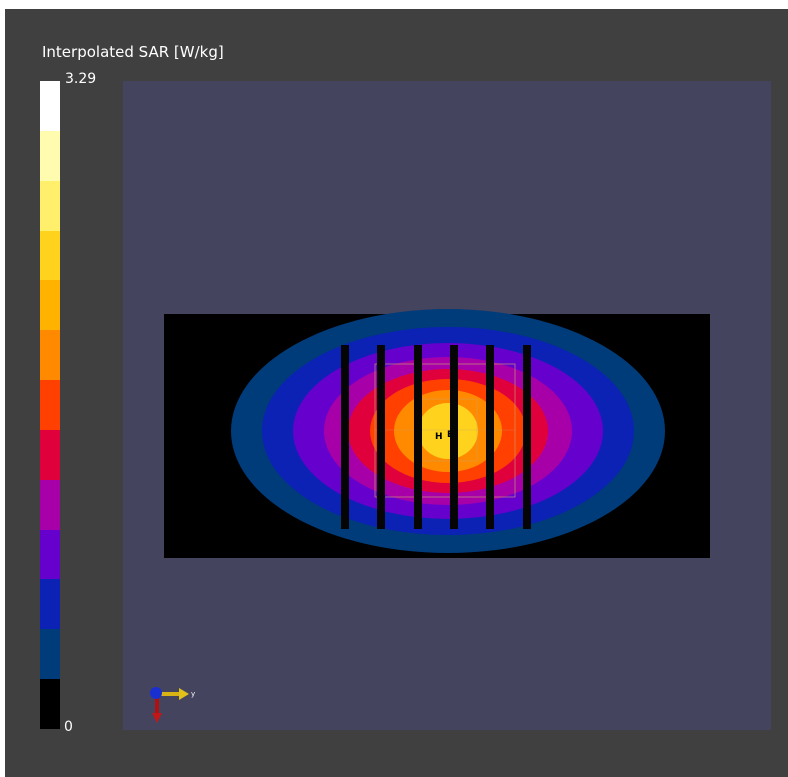  Describe the element at coordinates (156, 693) in the screenshot. I see `x-axis-dot` at that location.